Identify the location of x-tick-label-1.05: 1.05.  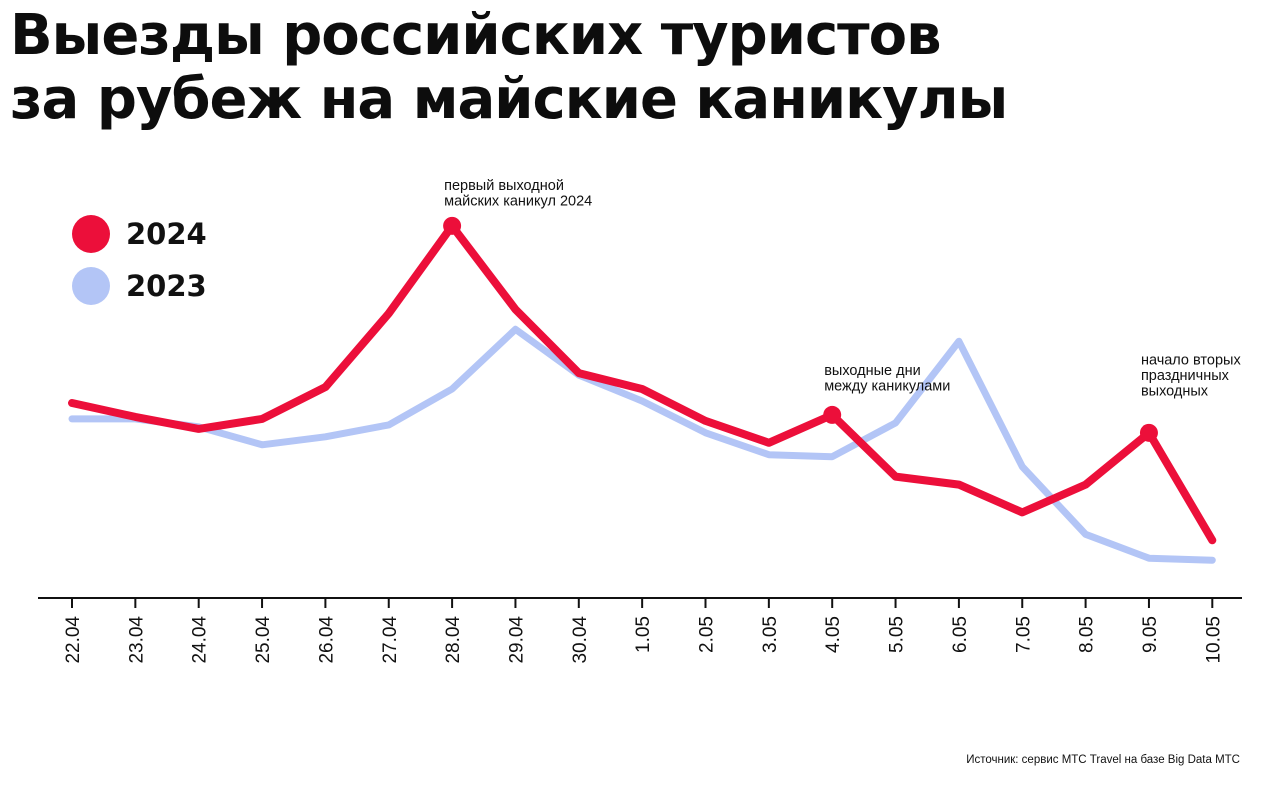
(643, 634).